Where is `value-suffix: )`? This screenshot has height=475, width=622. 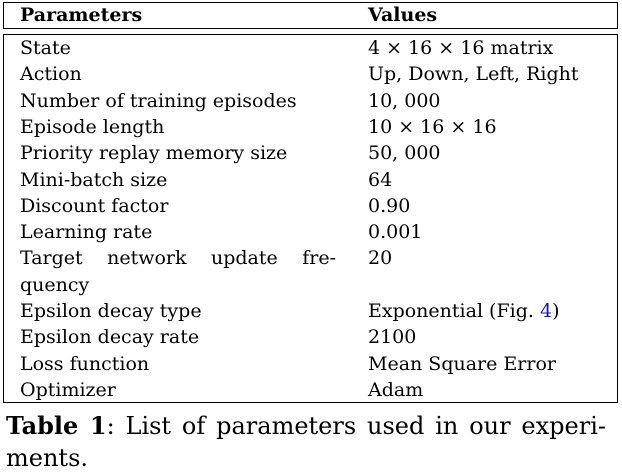
value-suffix: ) is located at coordinates (556, 311).